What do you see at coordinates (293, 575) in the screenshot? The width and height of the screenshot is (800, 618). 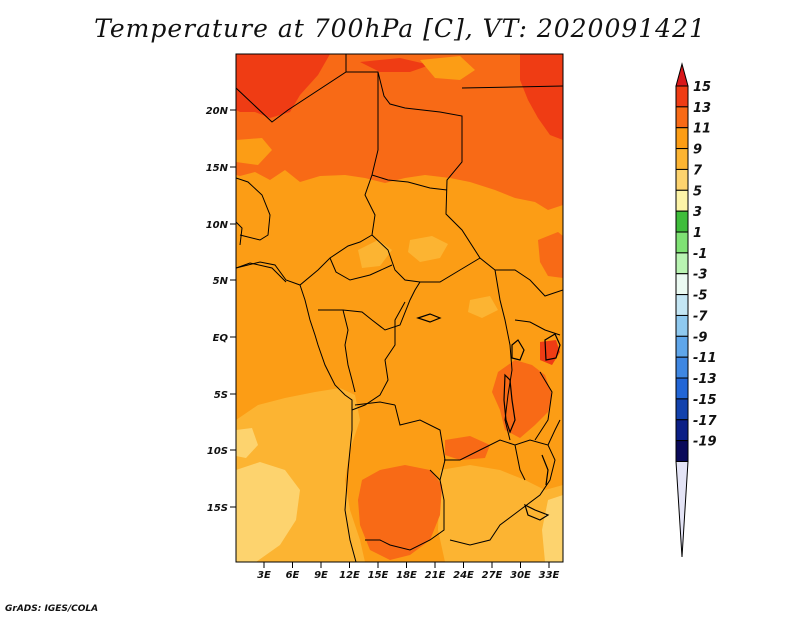 I see `lon-tick-label: 6E` at bounding box center [293, 575].